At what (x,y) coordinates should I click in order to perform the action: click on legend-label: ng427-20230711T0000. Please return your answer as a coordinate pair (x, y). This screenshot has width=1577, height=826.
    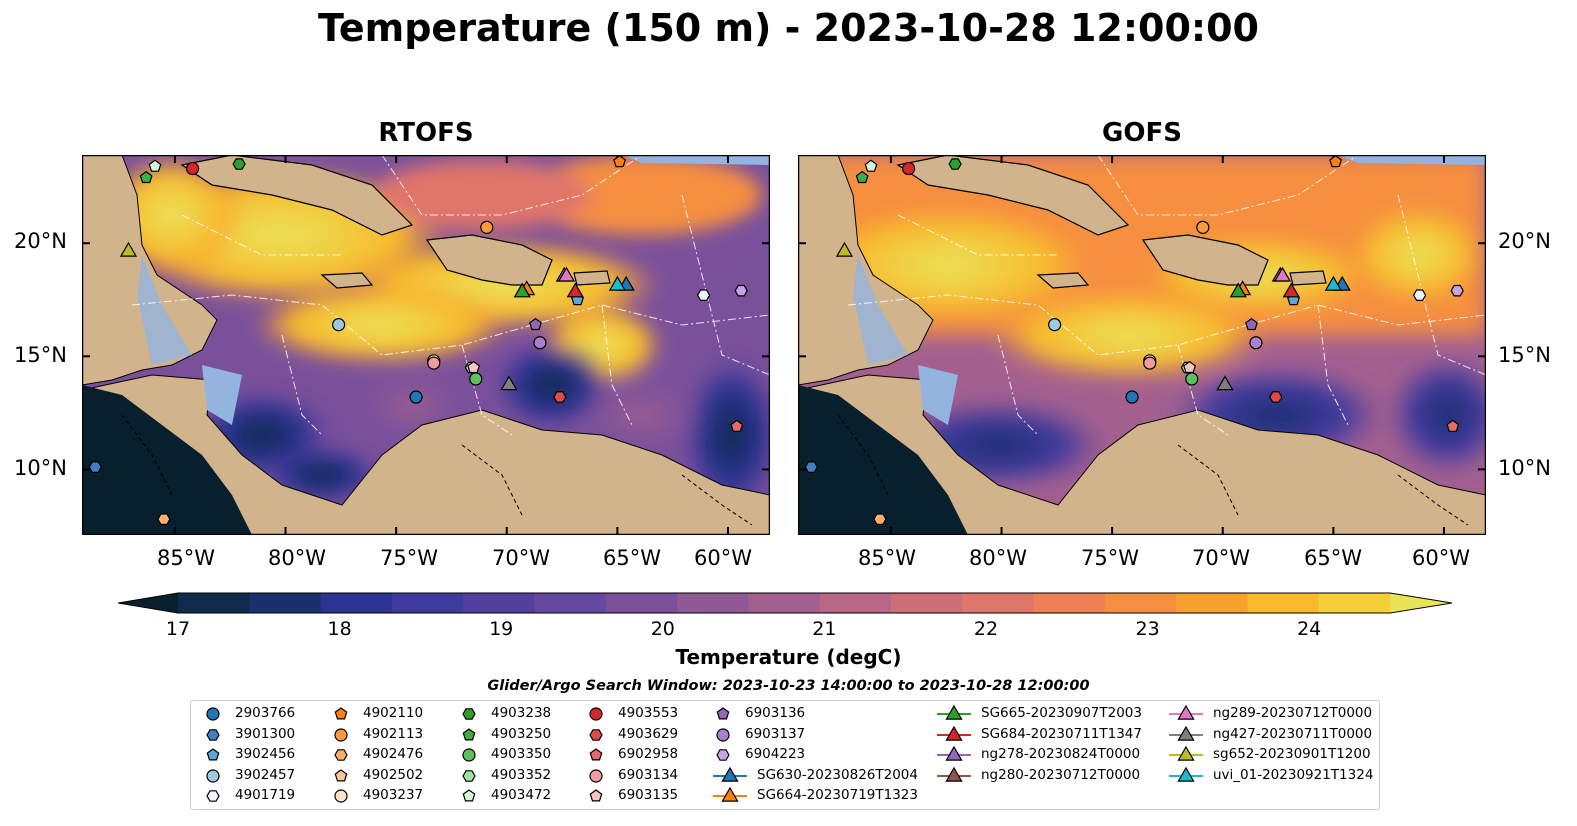
    Looking at the image, I should click on (1293, 733).